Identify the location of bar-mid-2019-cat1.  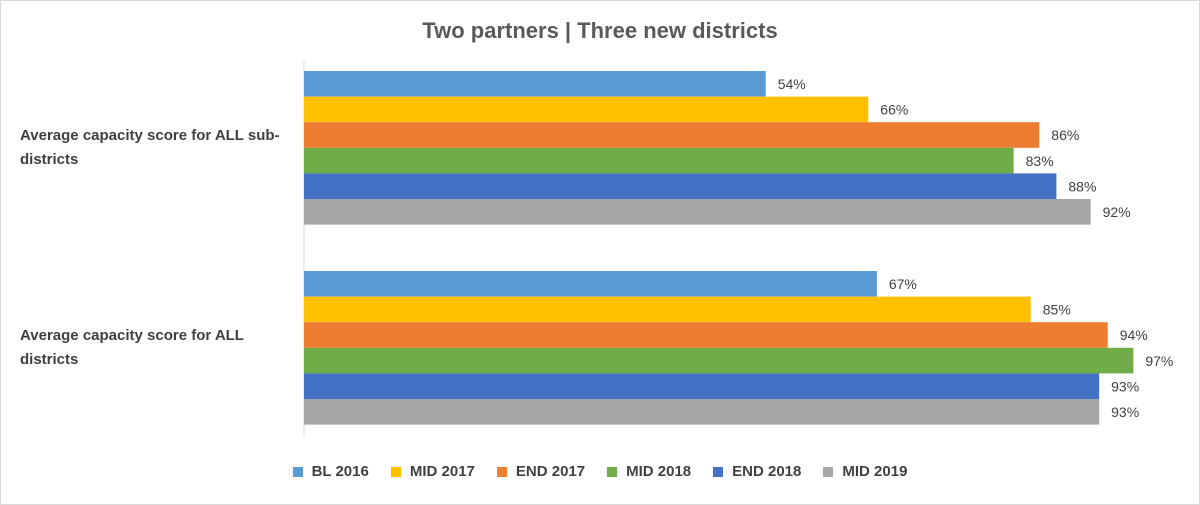
(702, 412).